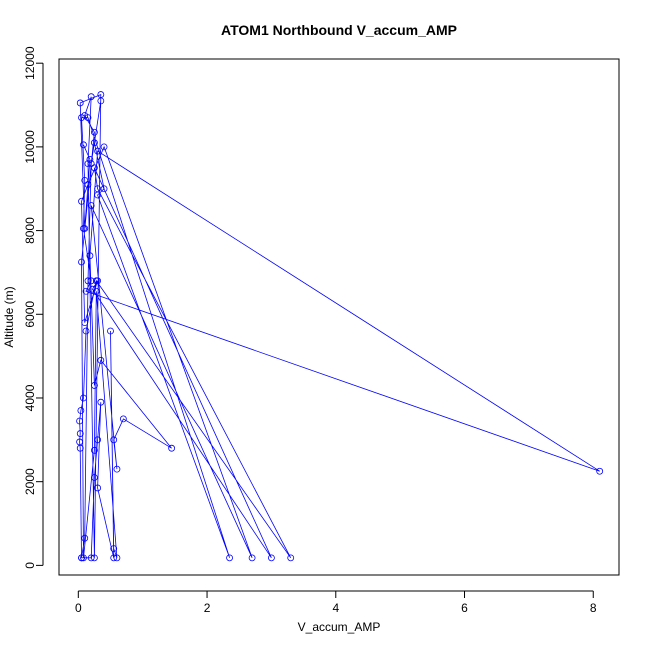 The width and height of the screenshot is (650, 650). I want to click on y-tick-label: 8000, so click(30, 230).